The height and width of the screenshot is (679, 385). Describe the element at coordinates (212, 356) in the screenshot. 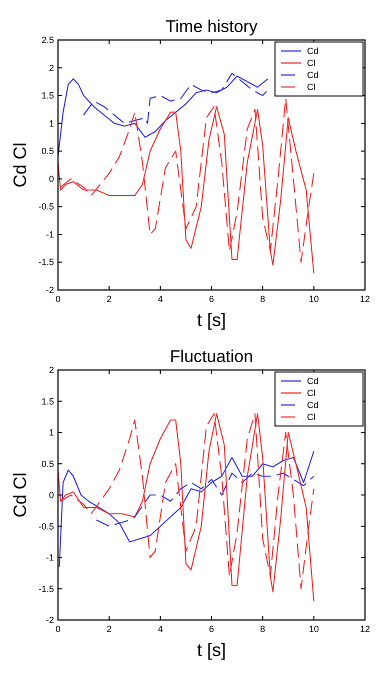

I see `chart-title: Fluctuation` at that location.